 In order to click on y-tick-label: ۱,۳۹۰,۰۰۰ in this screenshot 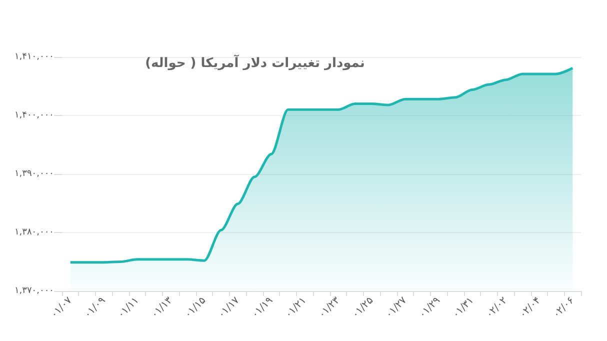, I will do `click(34, 174)`.